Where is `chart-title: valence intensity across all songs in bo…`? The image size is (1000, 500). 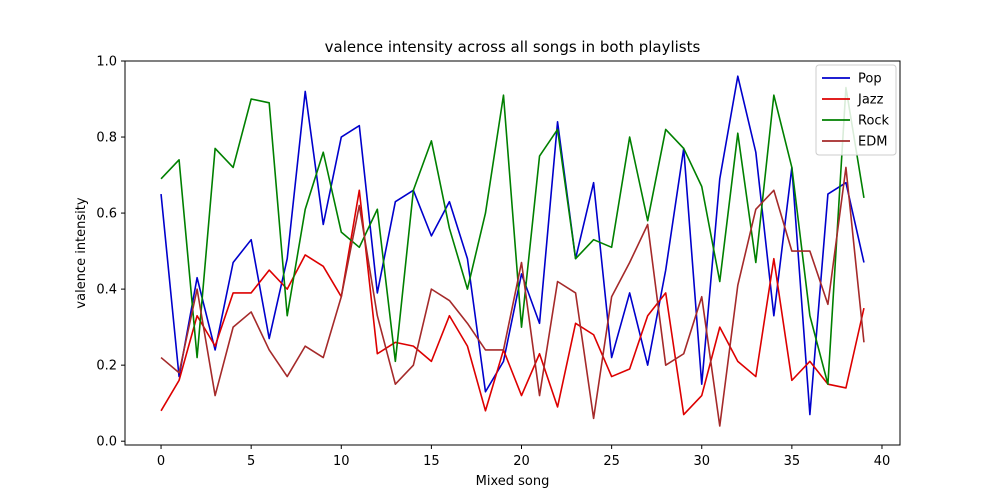 chart-title: valence intensity across all songs in bo… is located at coordinates (513, 47).